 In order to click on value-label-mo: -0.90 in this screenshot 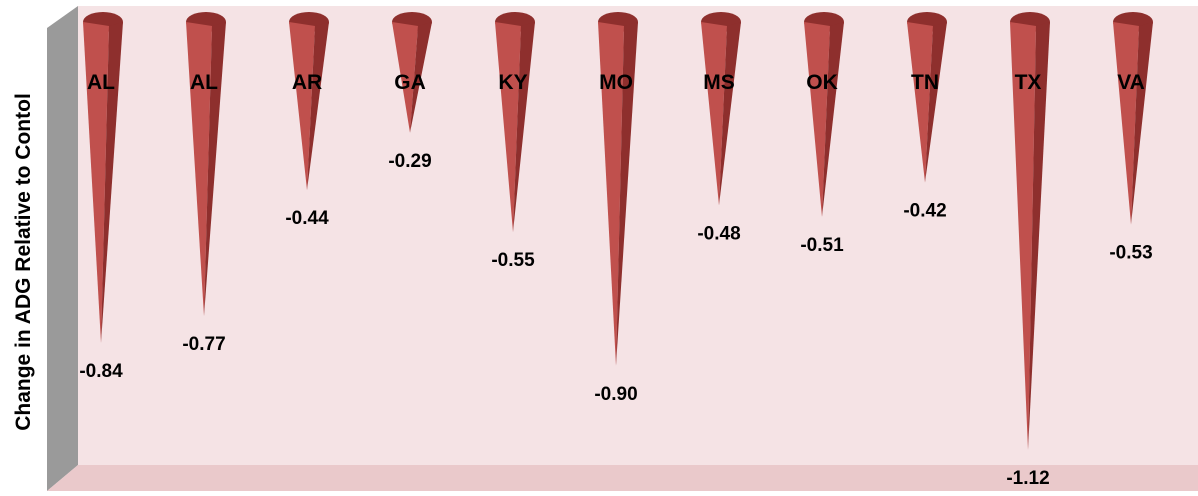, I will do `click(615, 394)`.